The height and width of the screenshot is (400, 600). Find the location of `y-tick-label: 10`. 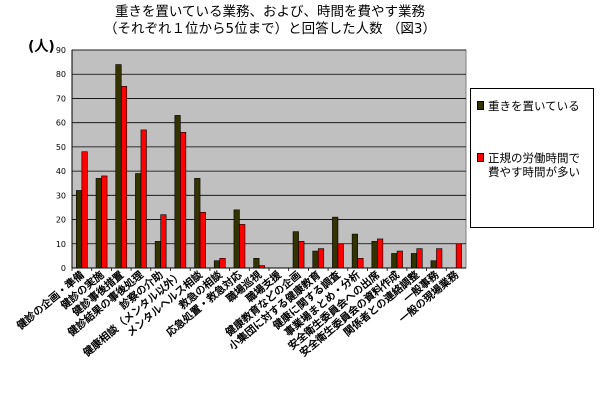

y-tick-label: 10 is located at coordinates (61, 244).